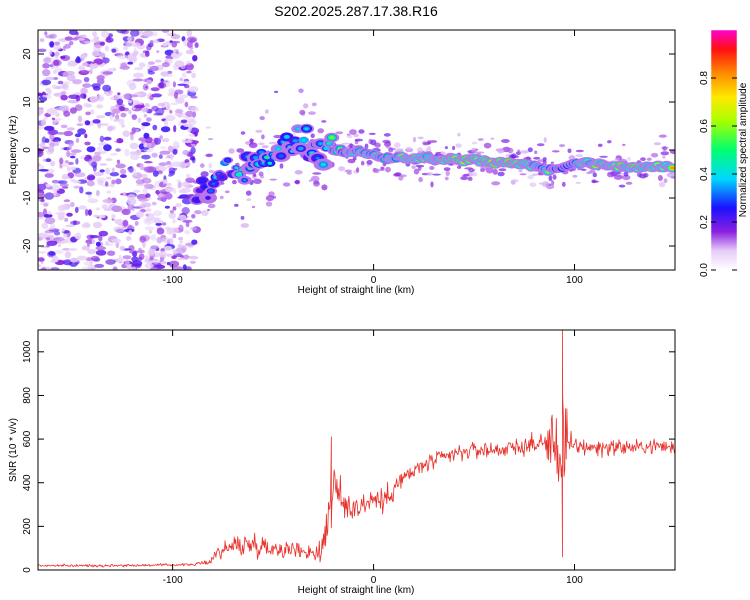  Describe the element at coordinates (724, 150) in the screenshot. I see `colorbar-scale` at that location.